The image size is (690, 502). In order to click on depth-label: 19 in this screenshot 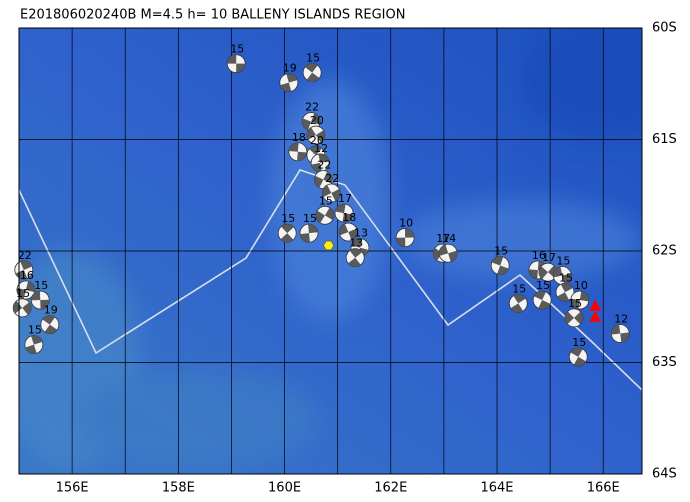, I will do `click(51, 310)`.